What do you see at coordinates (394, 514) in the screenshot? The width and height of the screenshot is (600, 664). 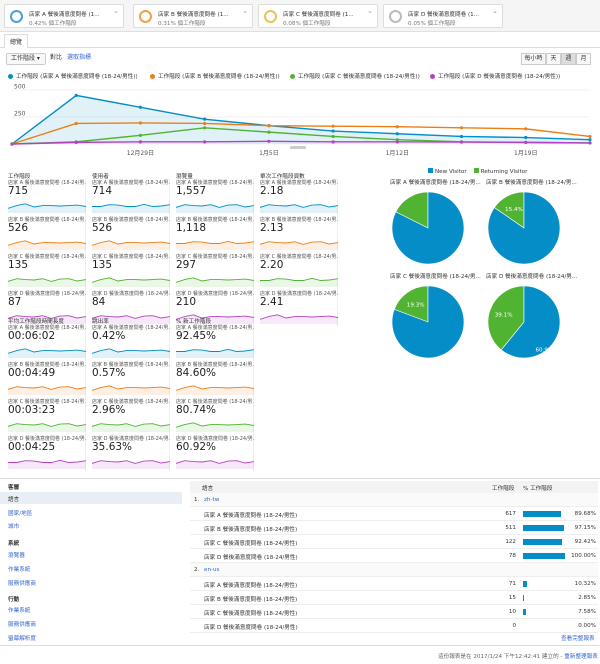 I see `table-row: 店家 A 餐後滿意度問卷 (18-24/男性) 617 89.68%` at bounding box center [394, 514].